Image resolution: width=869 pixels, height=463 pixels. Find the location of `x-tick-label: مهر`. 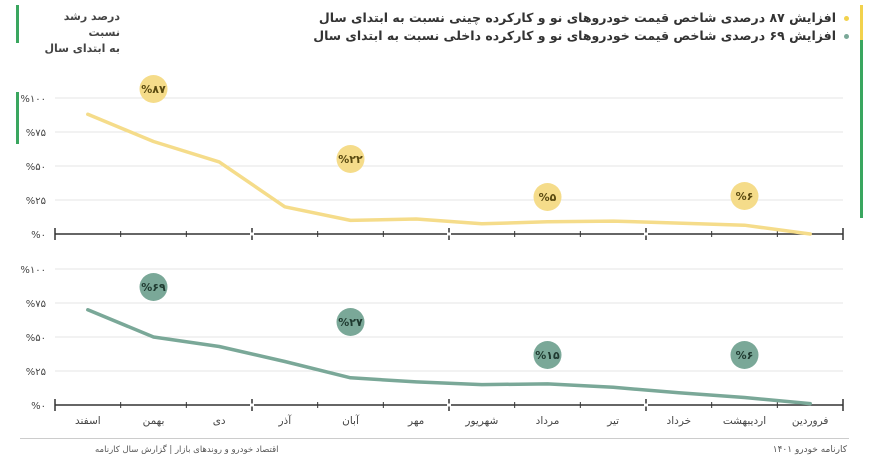

x-tick-label: مهر is located at coordinates (415, 421).